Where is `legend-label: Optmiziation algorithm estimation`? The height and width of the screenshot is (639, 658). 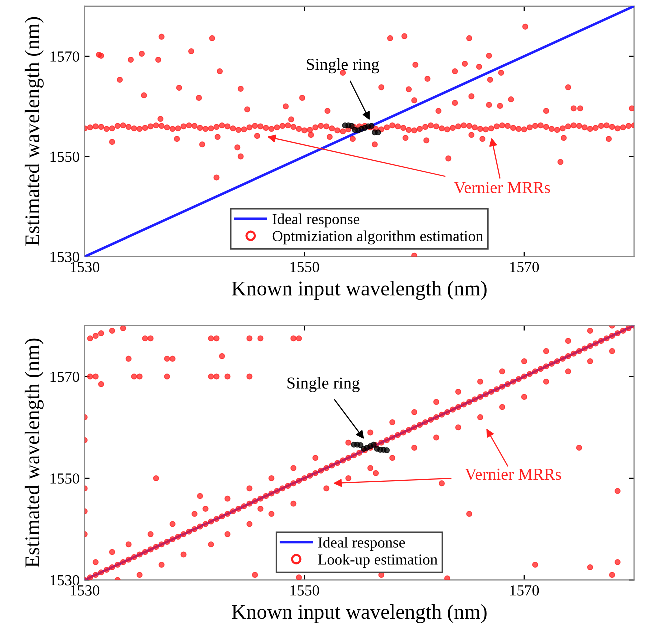 legend-label: Optmiziation algorithm estimation is located at coordinates (378, 237).